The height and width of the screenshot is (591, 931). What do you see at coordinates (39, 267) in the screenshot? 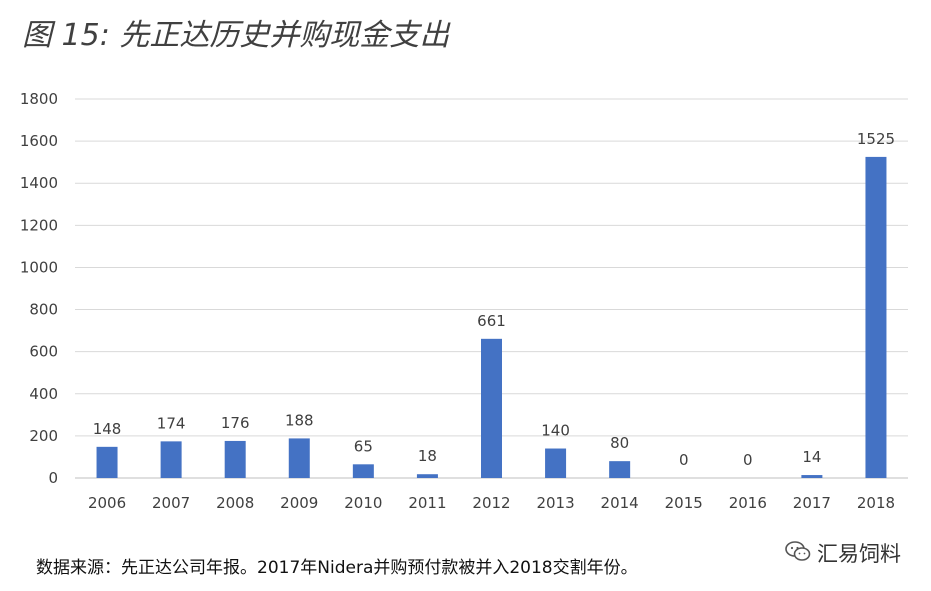
I see `y-tick-label: 1000` at bounding box center [39, 267].